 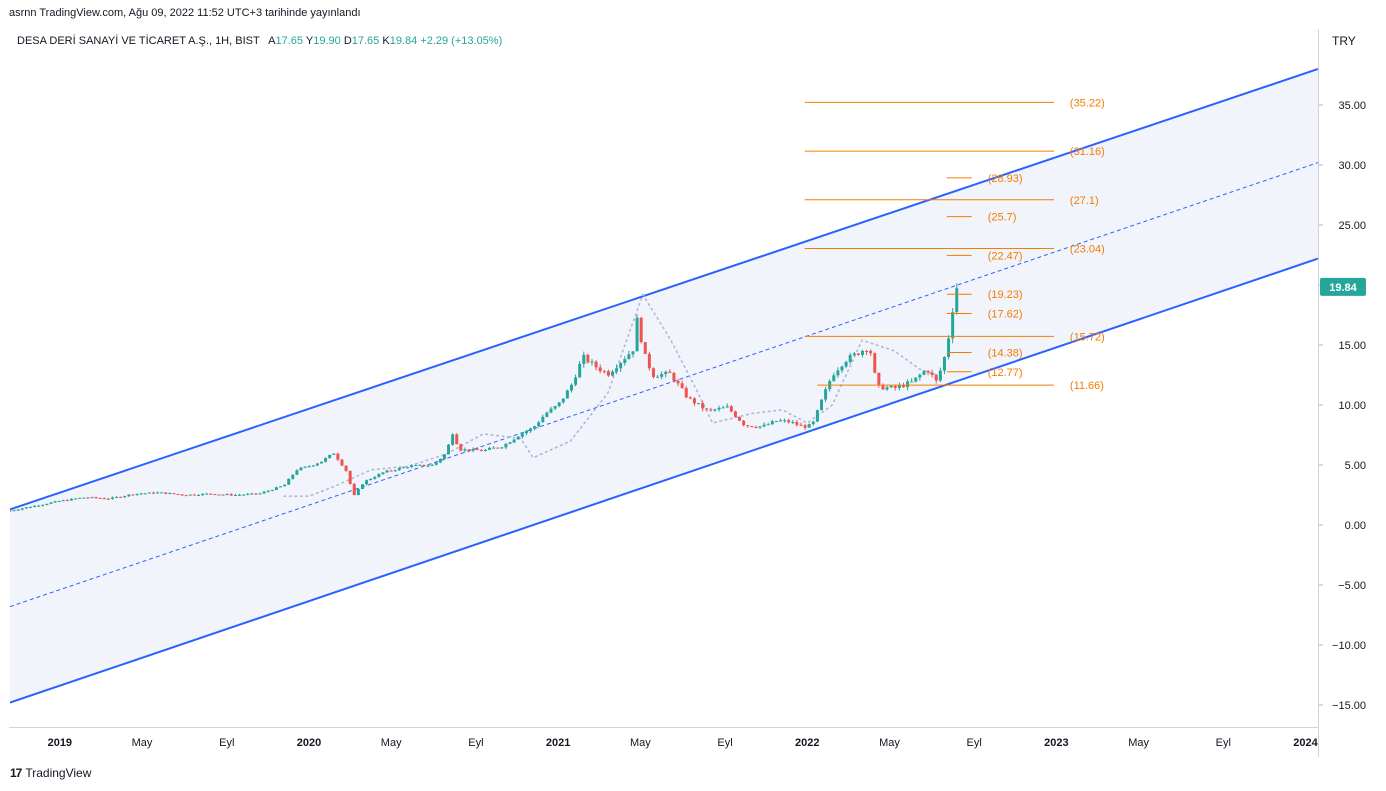 What do you see at coordinates (1005, 179) in the screenshot?
I see `fib-level-label: (28.93)` at bounding box center [1005, 179].